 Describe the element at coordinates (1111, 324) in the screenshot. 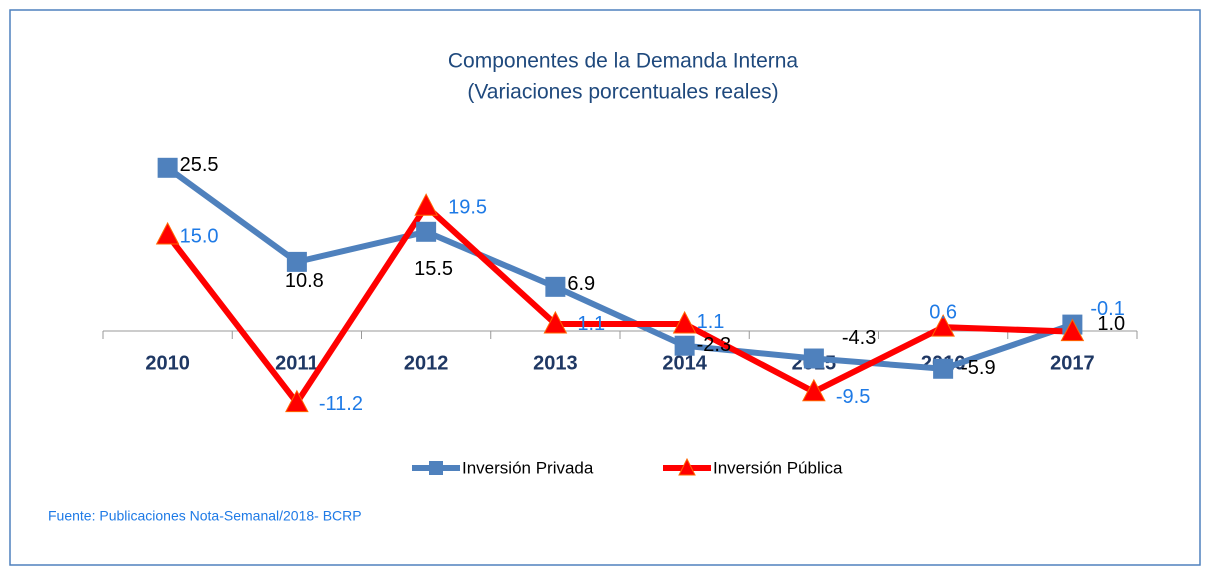

I see `data-label: 1.0` at that location.